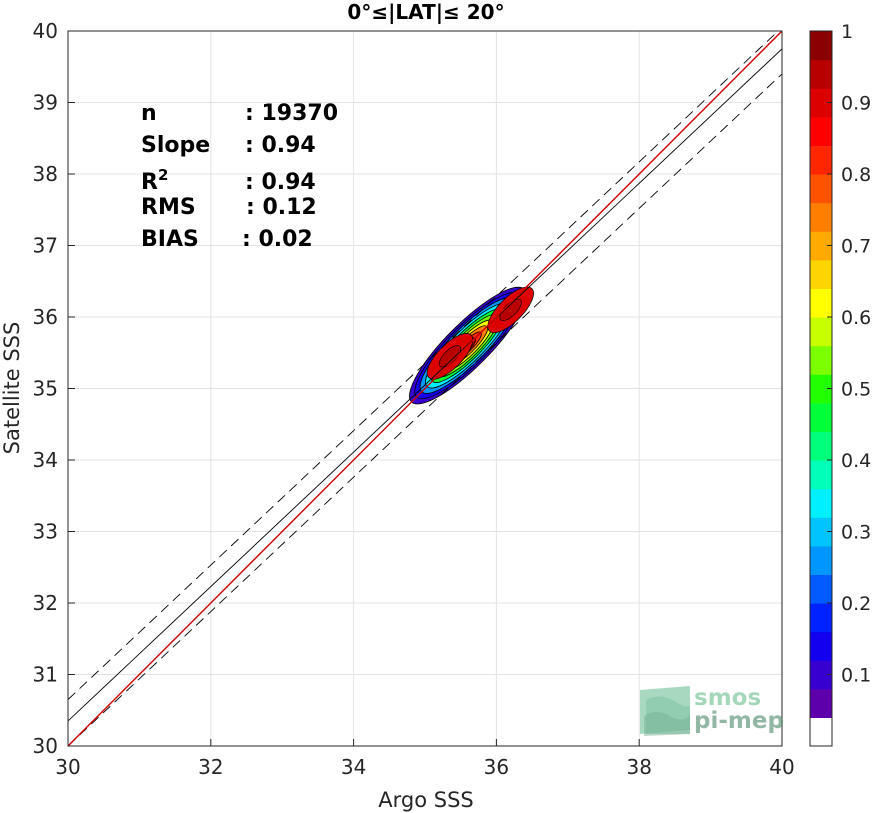 This screenshot has width=874, height=813. Describe the element at coordinates (12, 388) in the screenshot. I see `y-axis-label: Satellite SSS` at that location.